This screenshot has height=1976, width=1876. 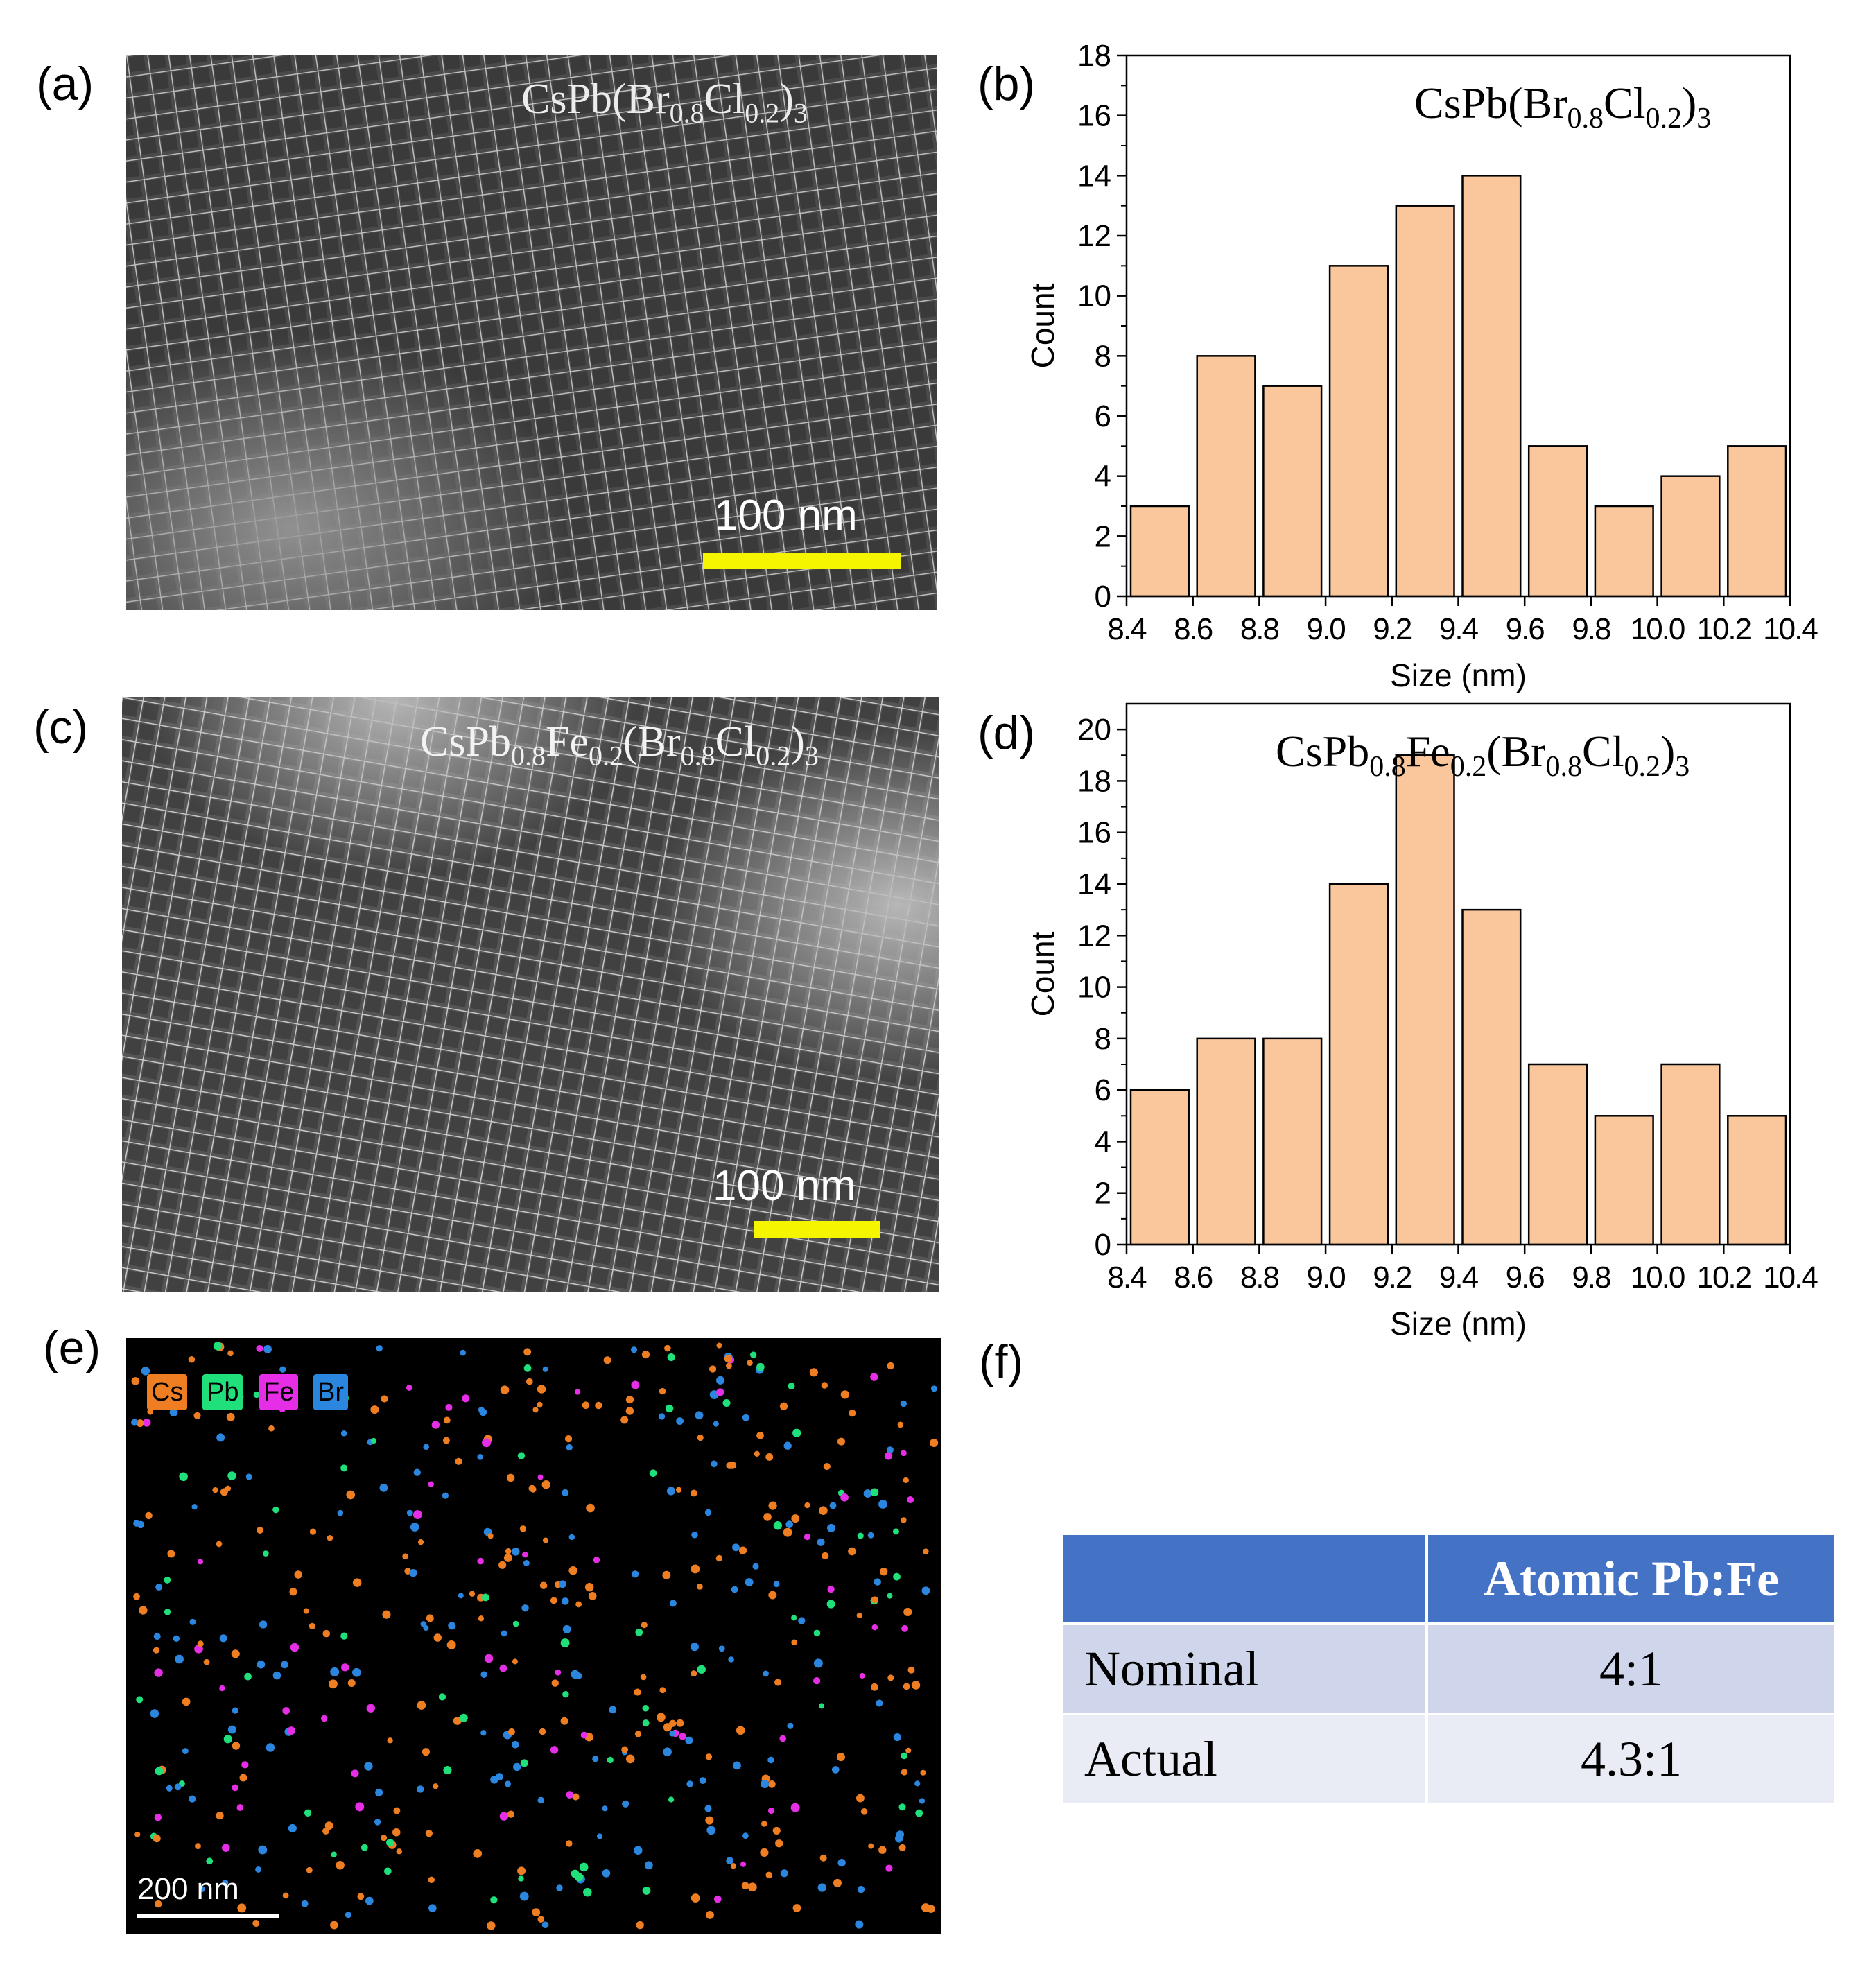 What do you see at coordinates (1193, 1277) in the screenshot?
I see `x-tick-label: 8.6` at bounding box center [1193, 1277].